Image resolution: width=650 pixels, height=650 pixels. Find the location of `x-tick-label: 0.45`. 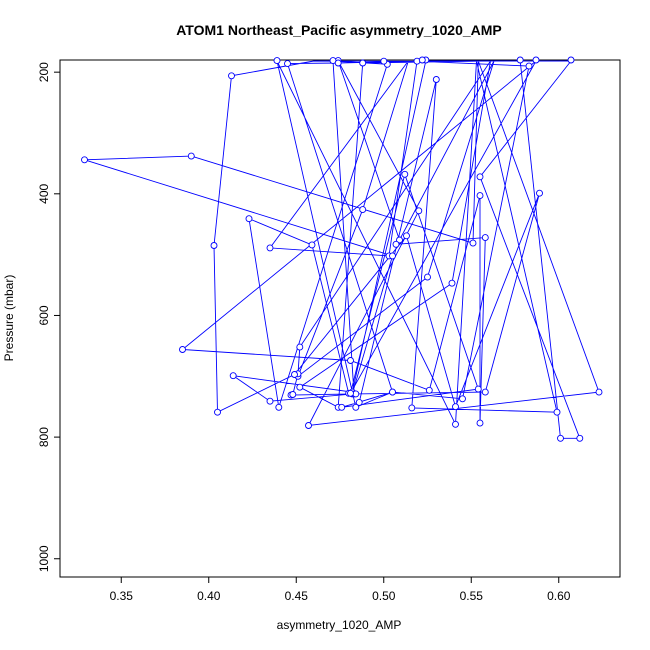

x-tick-label: 0.45 is located at coordinates (297, 596).